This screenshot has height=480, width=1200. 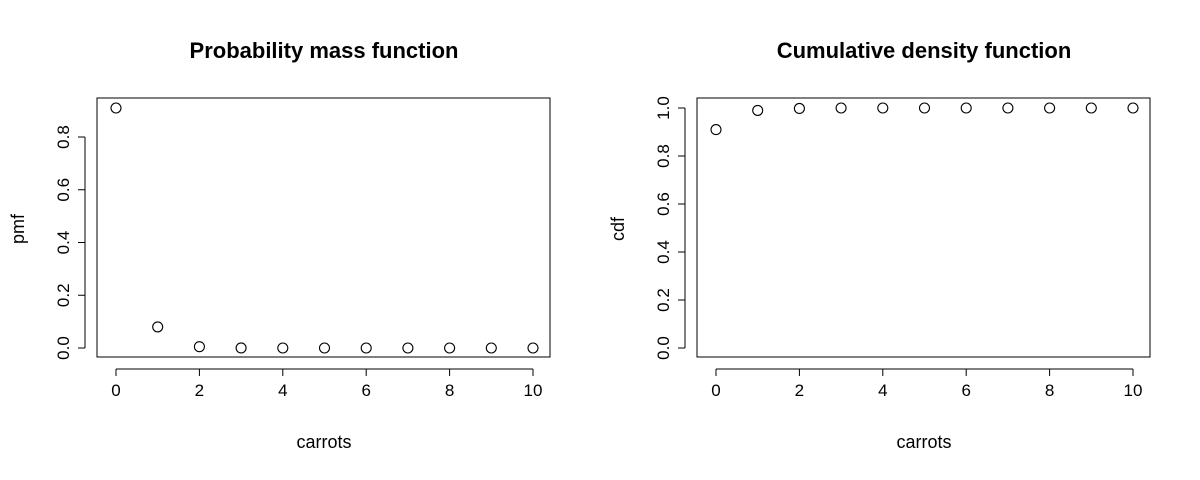 What do you see at coordinates (882, 390) in the screenshot?
I see `cdf-x-tick-label: 4` at bounding box center [882, 390].